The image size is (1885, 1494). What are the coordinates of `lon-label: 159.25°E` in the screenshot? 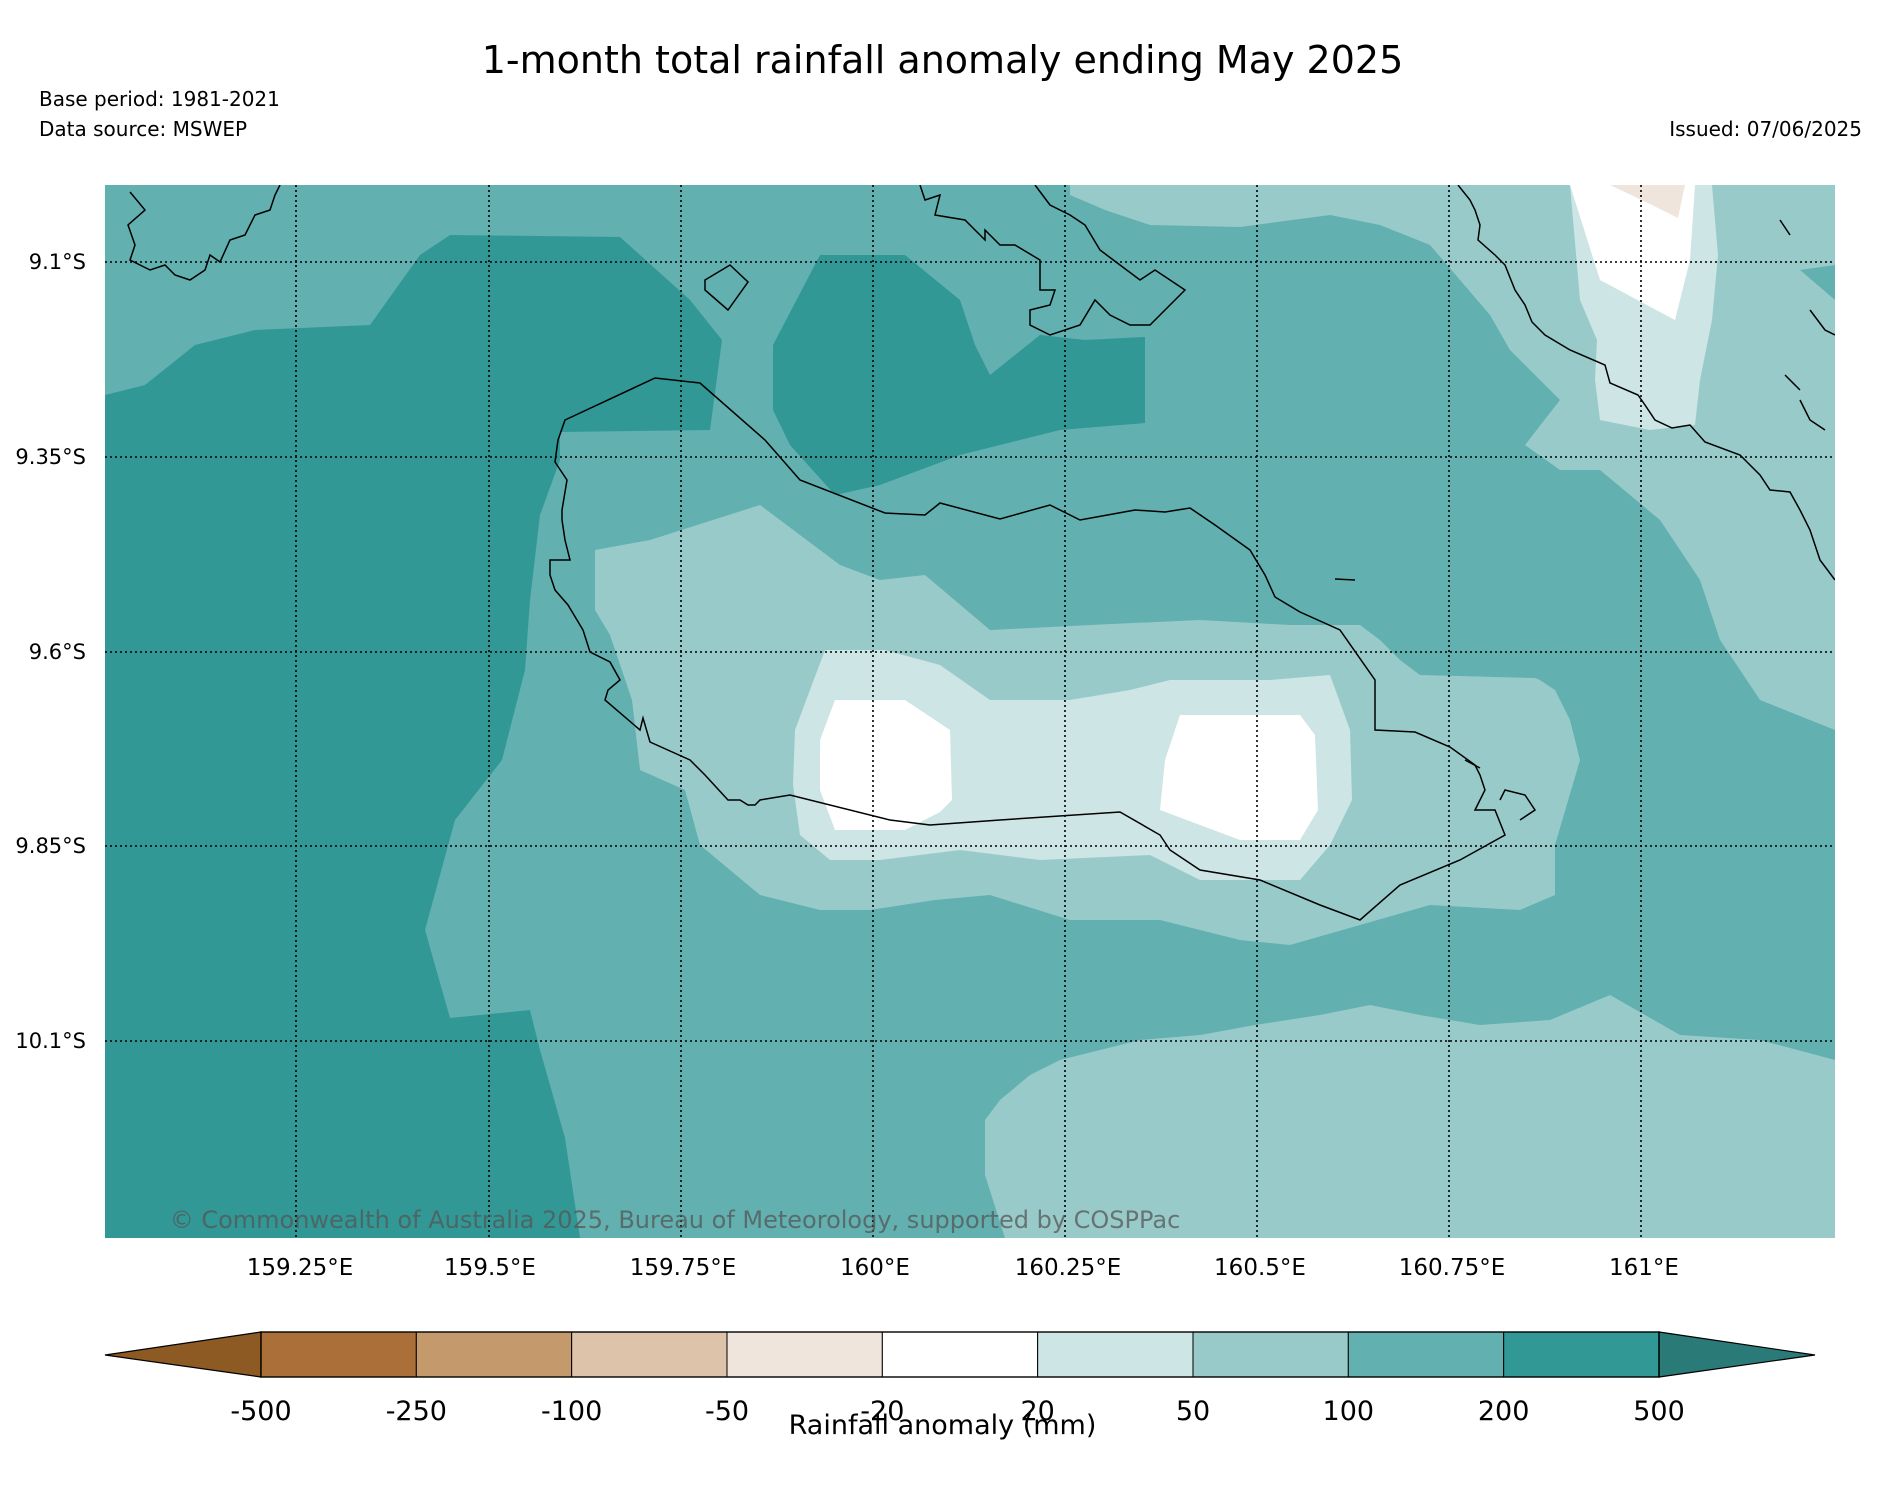 It's located at (300, 1268).